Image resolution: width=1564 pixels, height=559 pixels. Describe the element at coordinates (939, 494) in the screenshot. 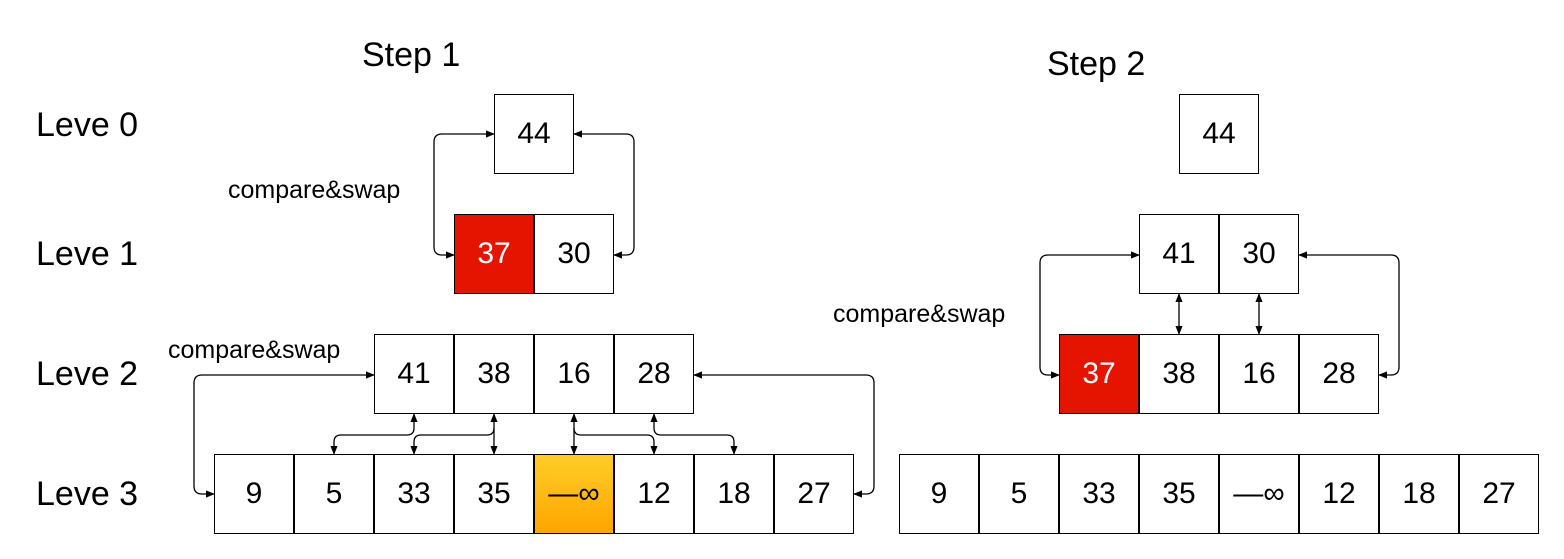

I see `step2-node-l3-0: 9` at that location.